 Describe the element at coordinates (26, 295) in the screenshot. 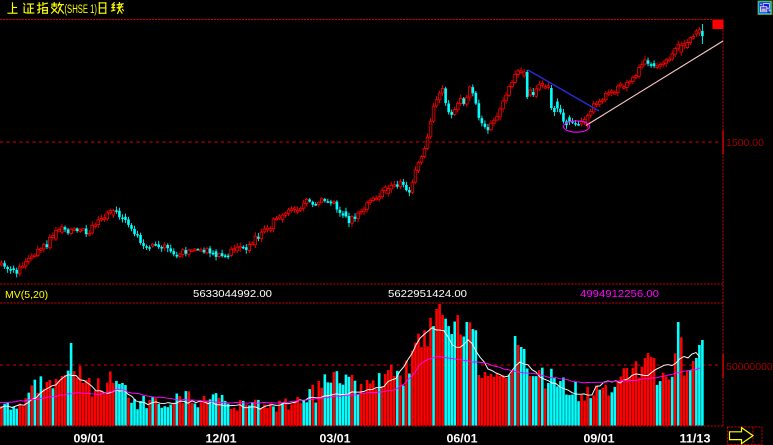

I see `svg-text: MV(5,20)` at that location.